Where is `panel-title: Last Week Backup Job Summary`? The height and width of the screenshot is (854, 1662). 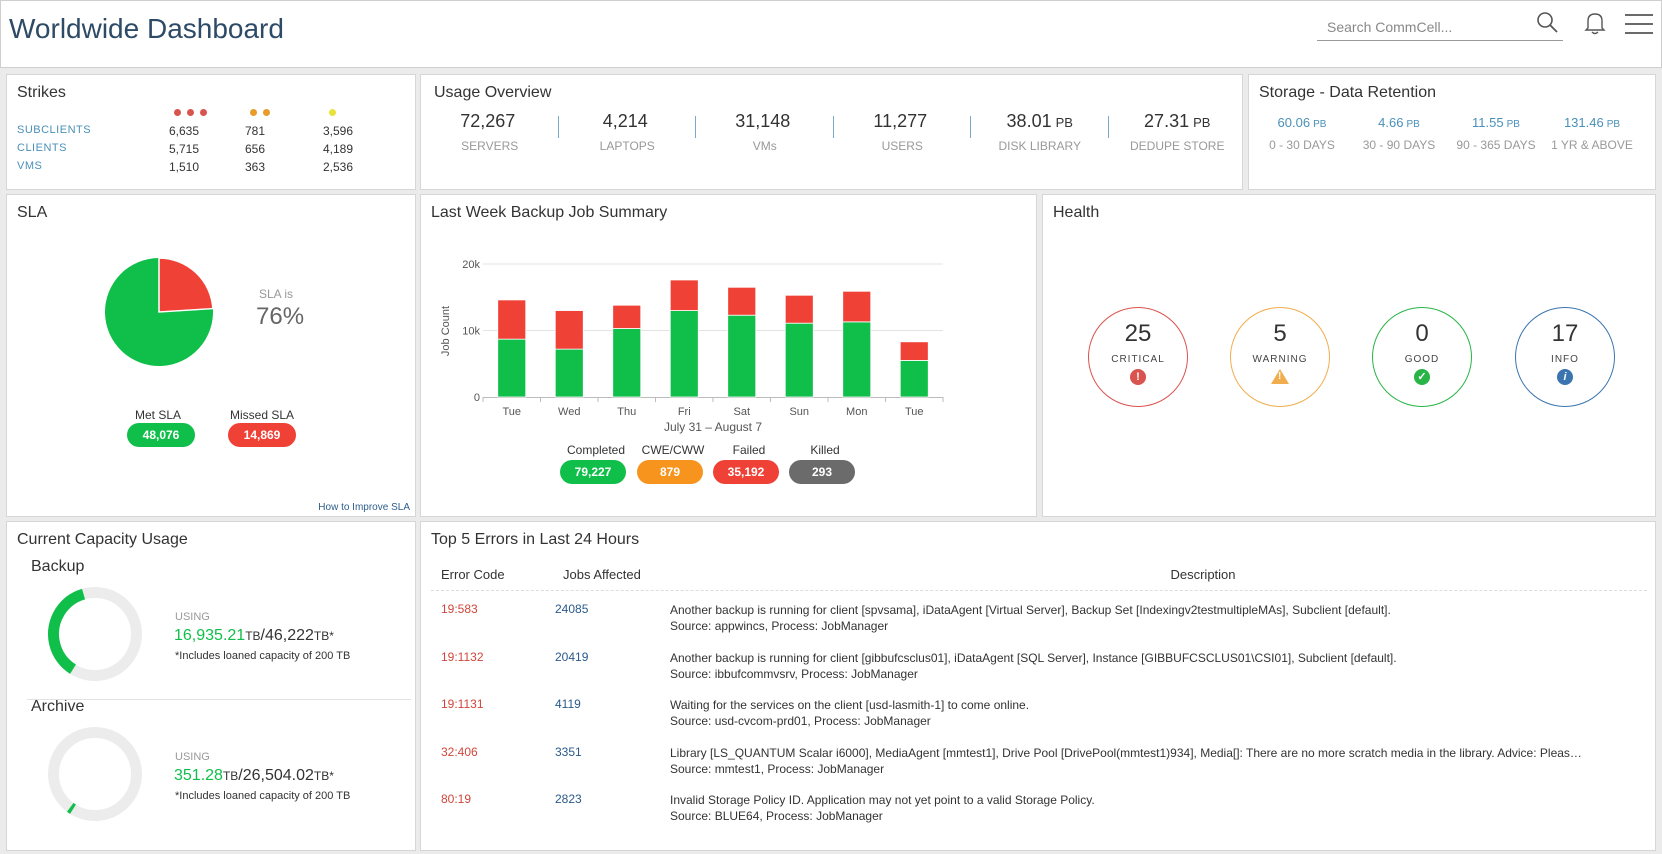
panel-title: Last Week Backup Job Summary is located at coordinates (549, 212).